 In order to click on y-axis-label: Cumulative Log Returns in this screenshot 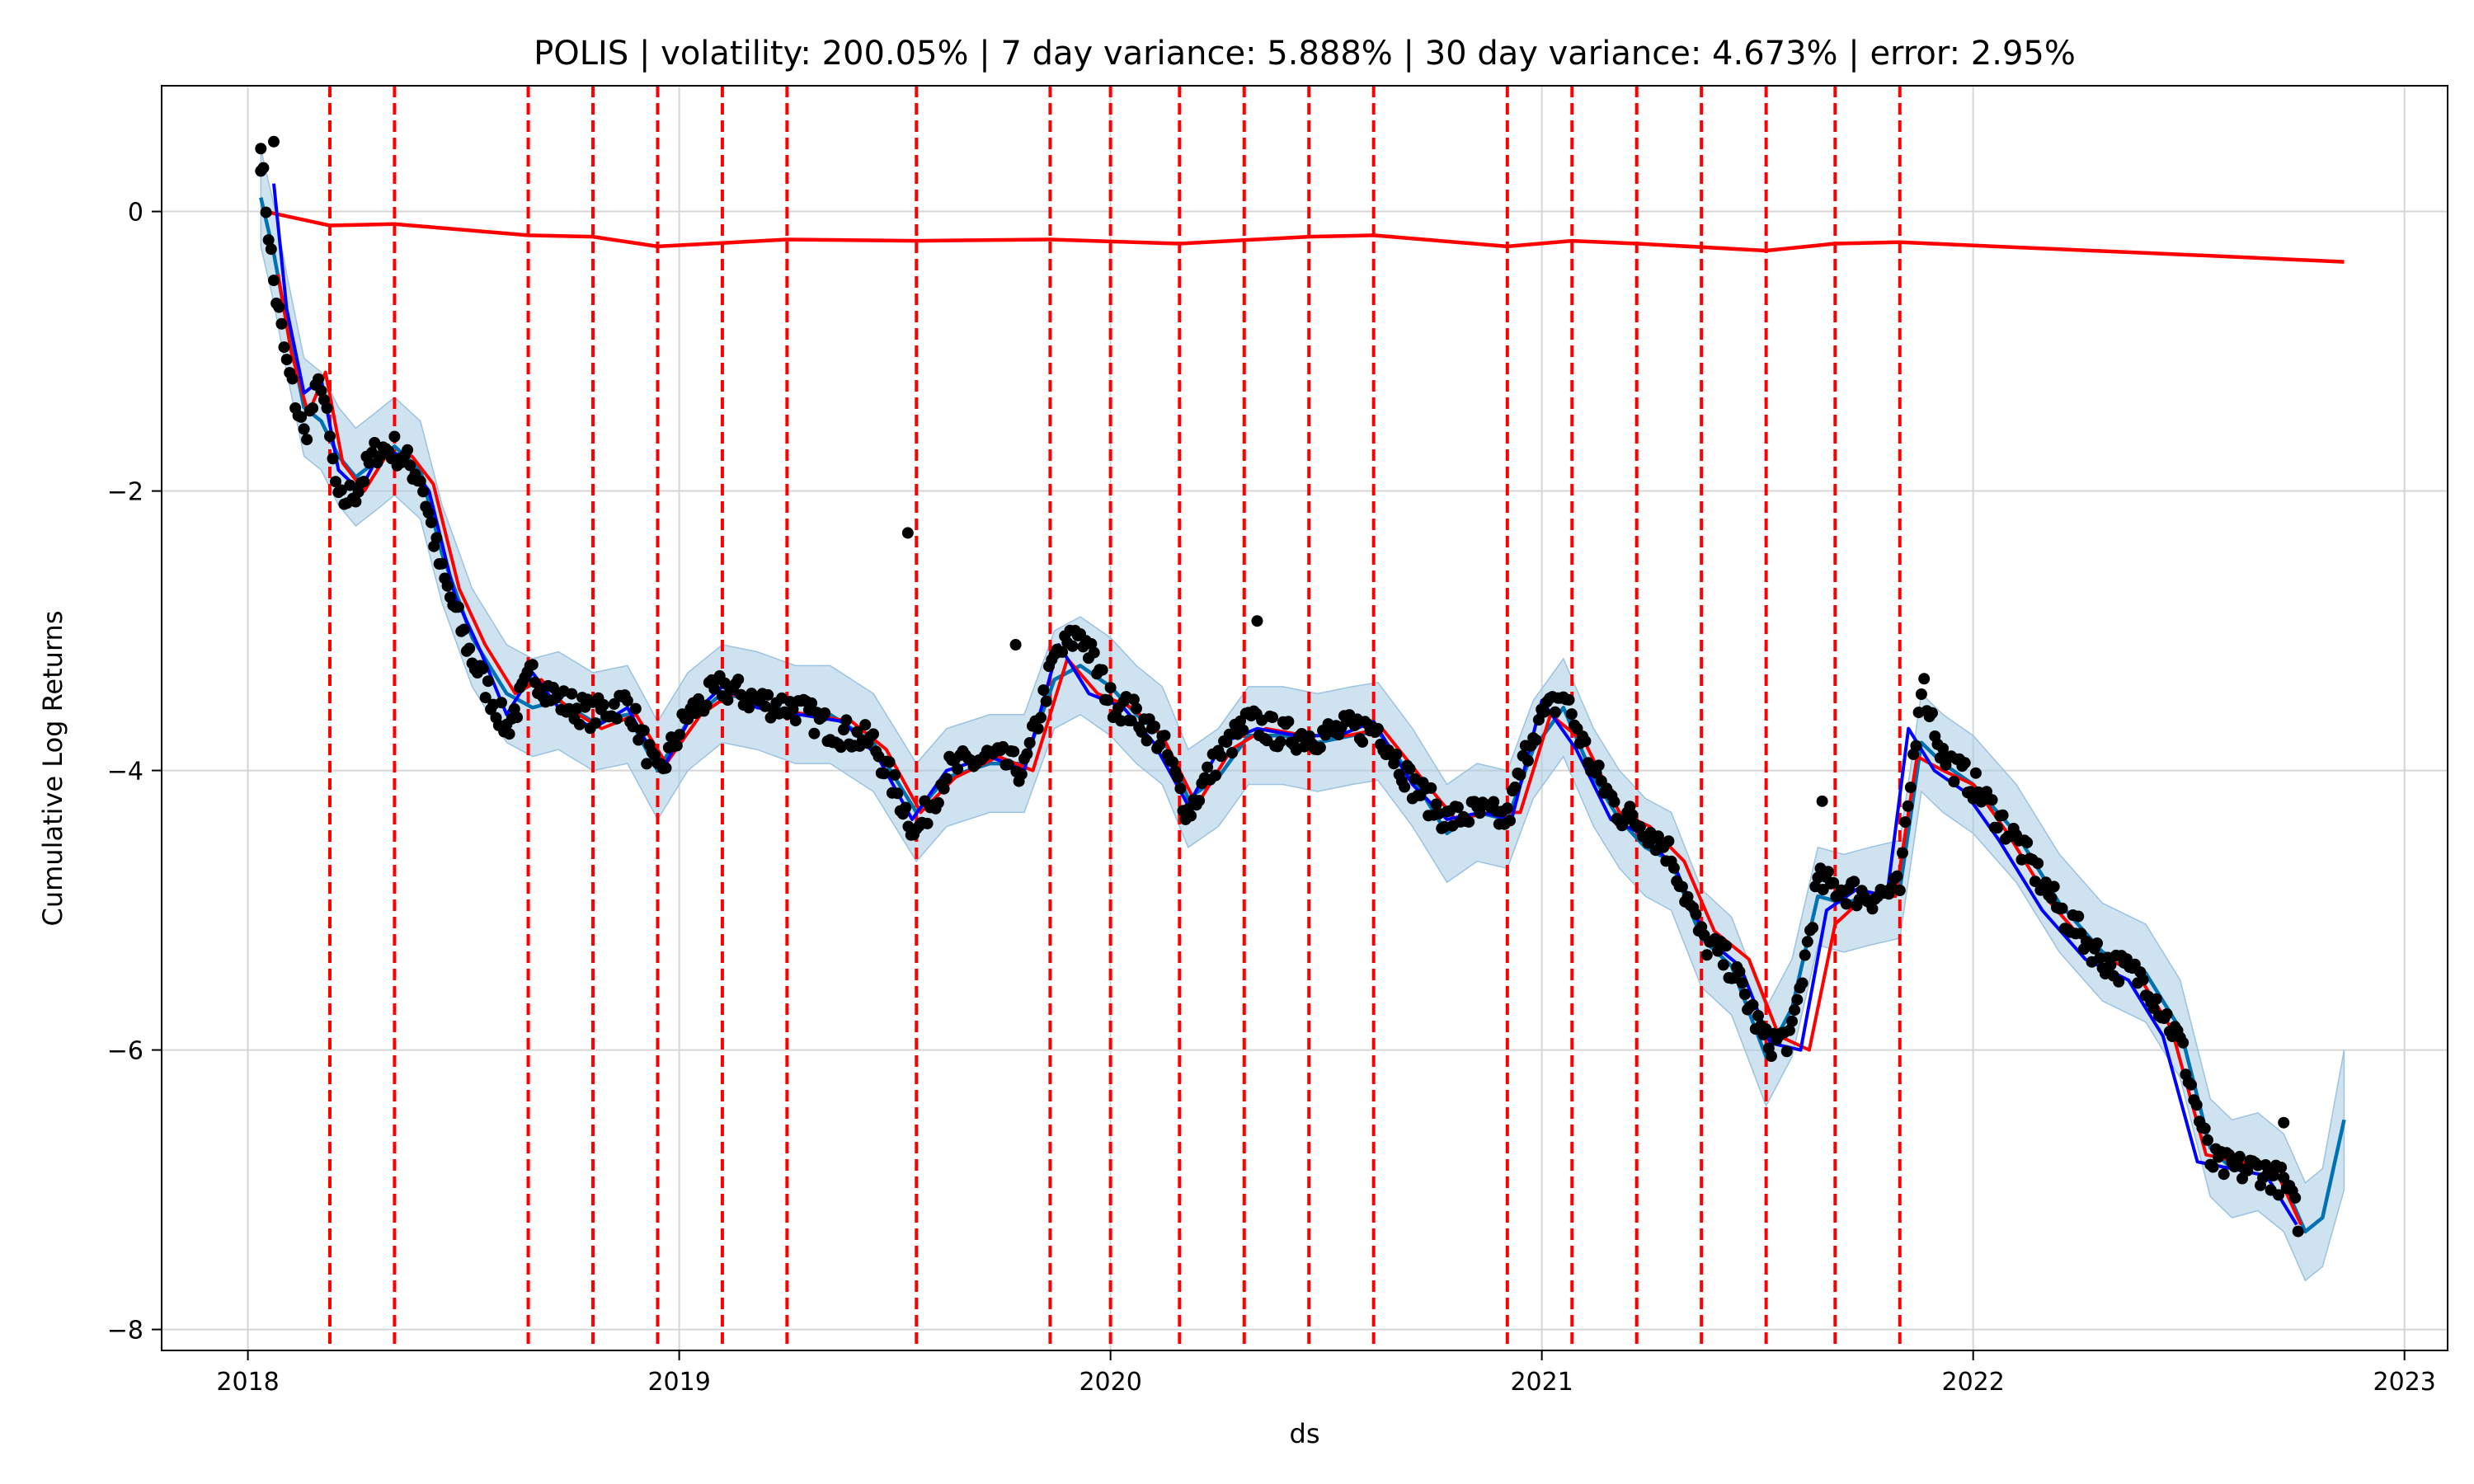, I will do `click(52, 769)`.